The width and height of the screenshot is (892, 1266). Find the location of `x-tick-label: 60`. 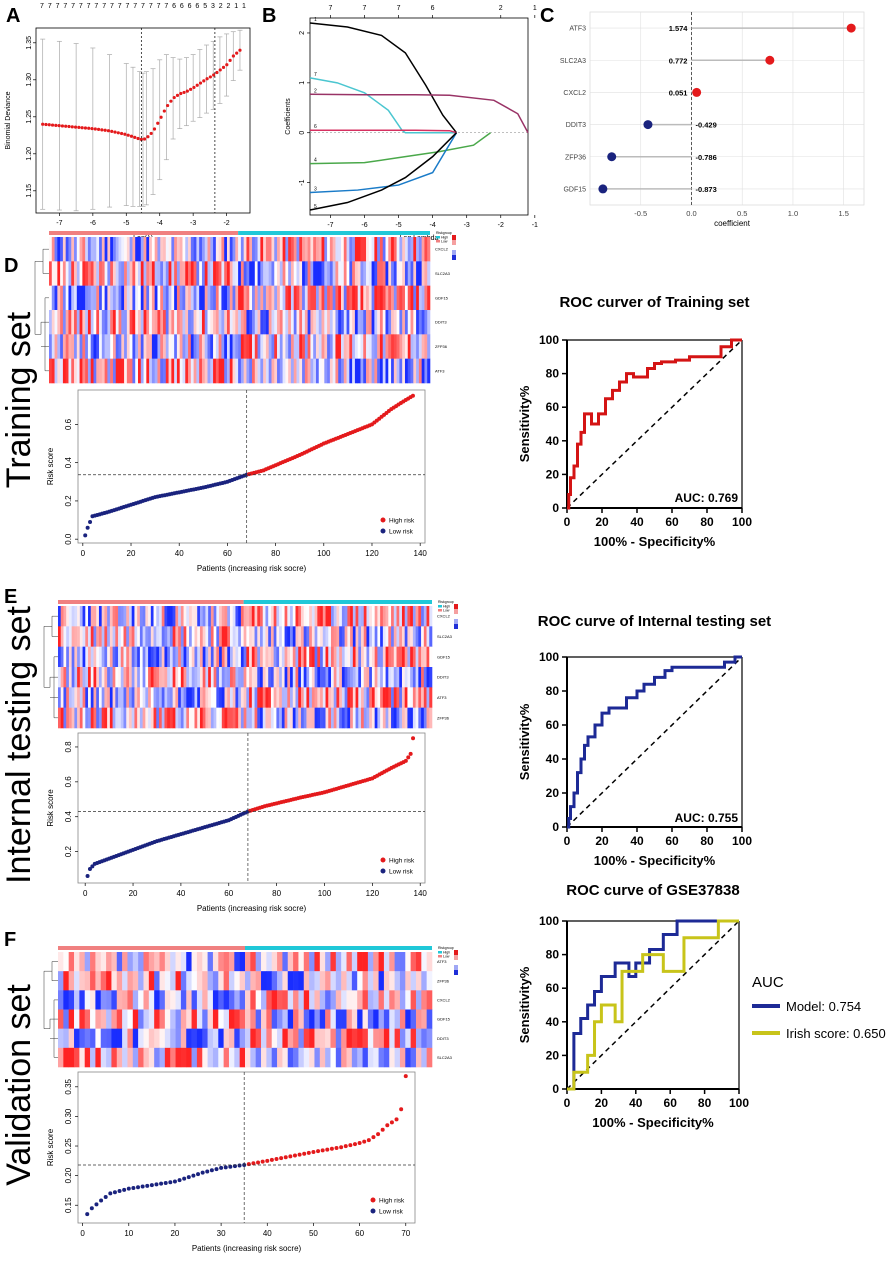

x-tick-label: 60 is located at coordinates (227, 553).